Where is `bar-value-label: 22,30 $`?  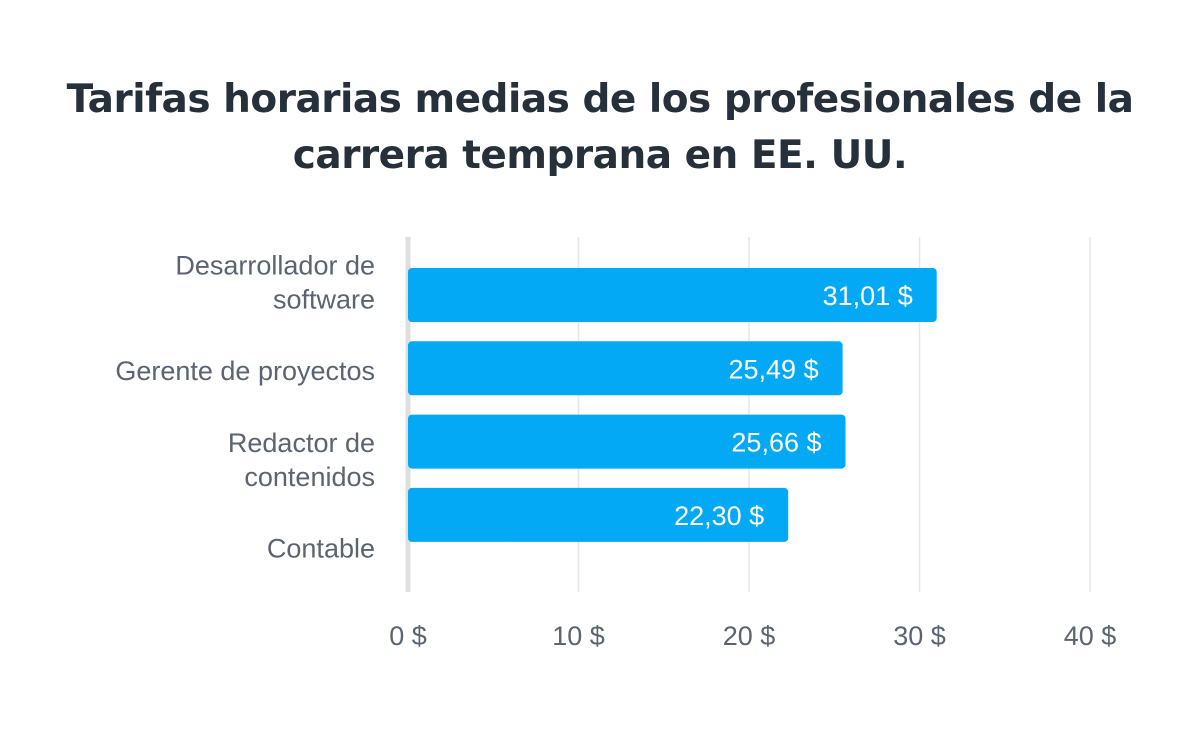 bar-value-label: 22,30 $ is located at coordinates (719, 516).